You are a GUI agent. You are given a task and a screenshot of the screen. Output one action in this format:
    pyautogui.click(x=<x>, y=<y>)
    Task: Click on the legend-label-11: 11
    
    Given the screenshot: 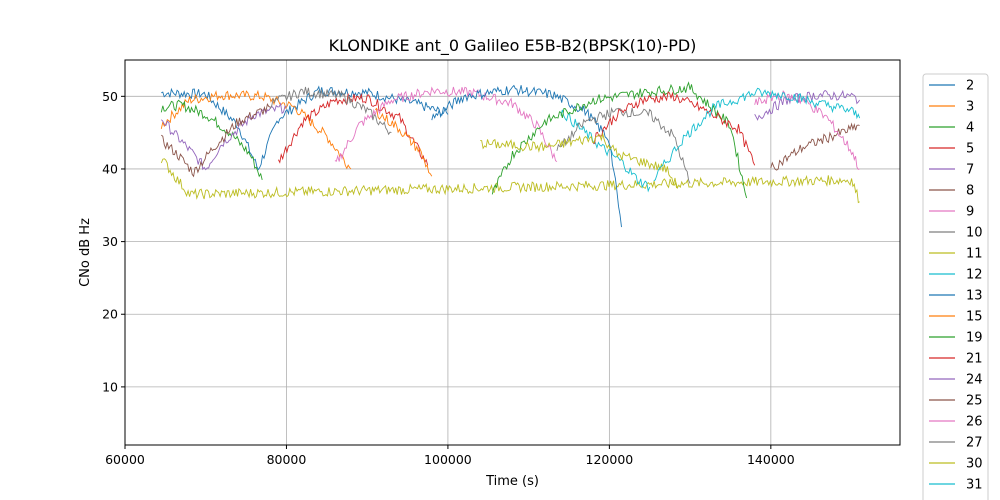 What is the action you would take?
    pyautogui.click(x=974, y=254)
    